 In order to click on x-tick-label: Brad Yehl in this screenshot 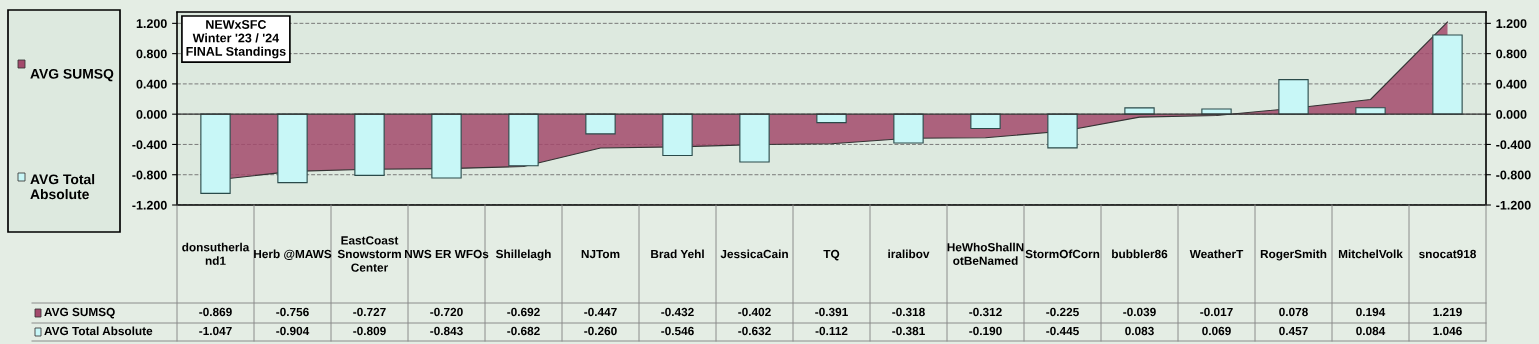, I will do `click(677, 254)`.